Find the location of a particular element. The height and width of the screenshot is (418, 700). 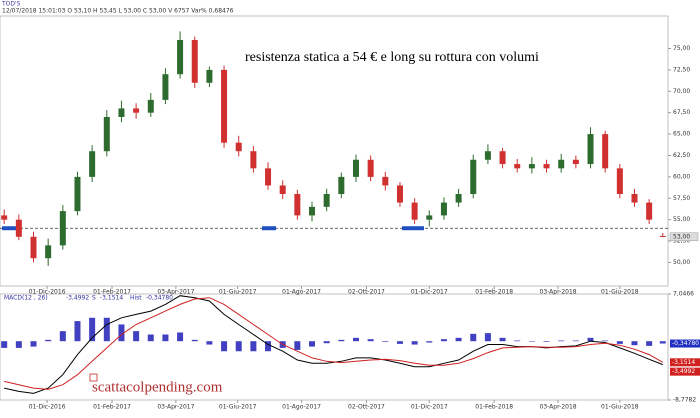

symbol: TOD'S is located at coordinates (11, 4).